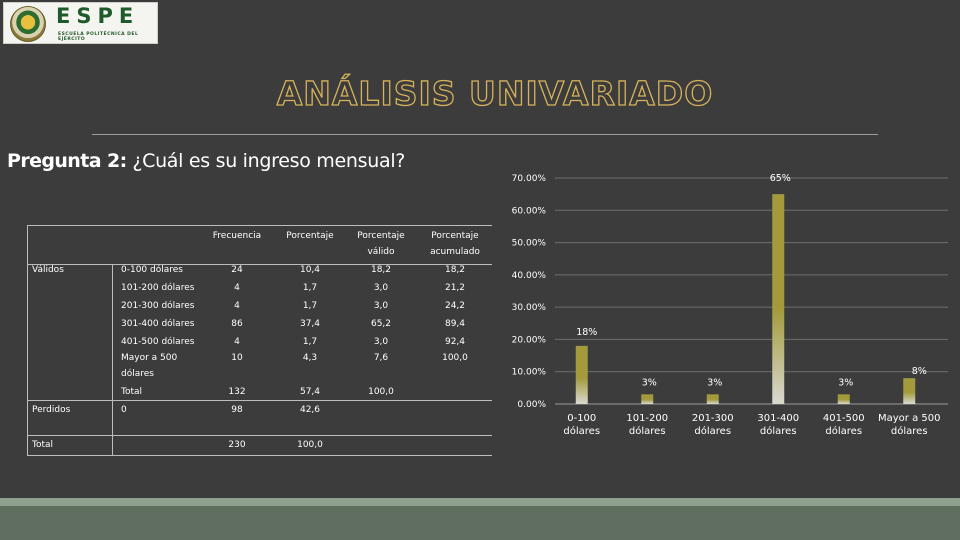 The height and width of the screenshot is (540, 960). I want to click on table-group-divider, so click(112, 359).